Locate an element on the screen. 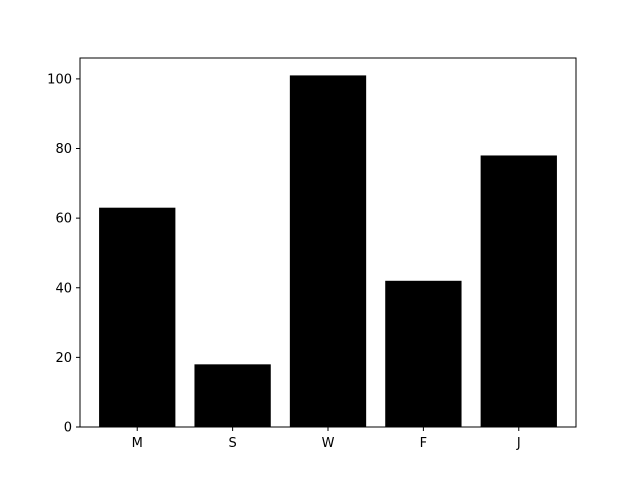 The image size is (640, 480). x-tick-label: W is located at coordinates (328, 443).